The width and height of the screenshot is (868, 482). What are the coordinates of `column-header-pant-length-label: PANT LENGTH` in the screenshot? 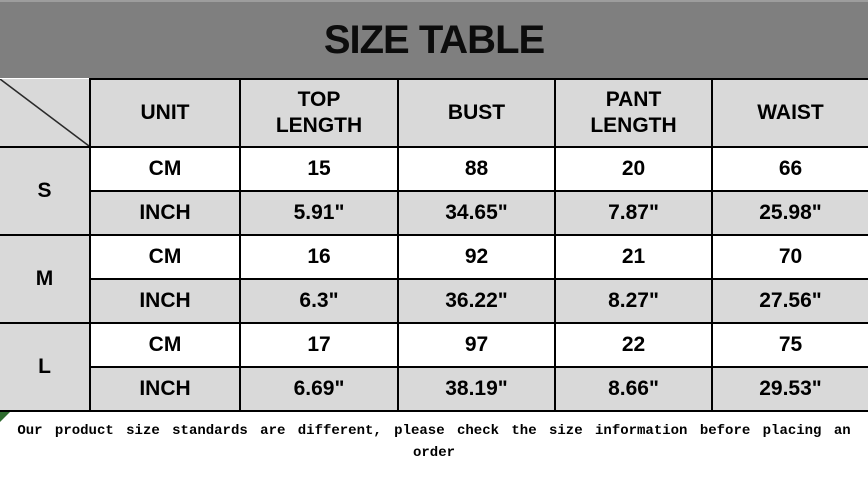 It's located at (633, 112).